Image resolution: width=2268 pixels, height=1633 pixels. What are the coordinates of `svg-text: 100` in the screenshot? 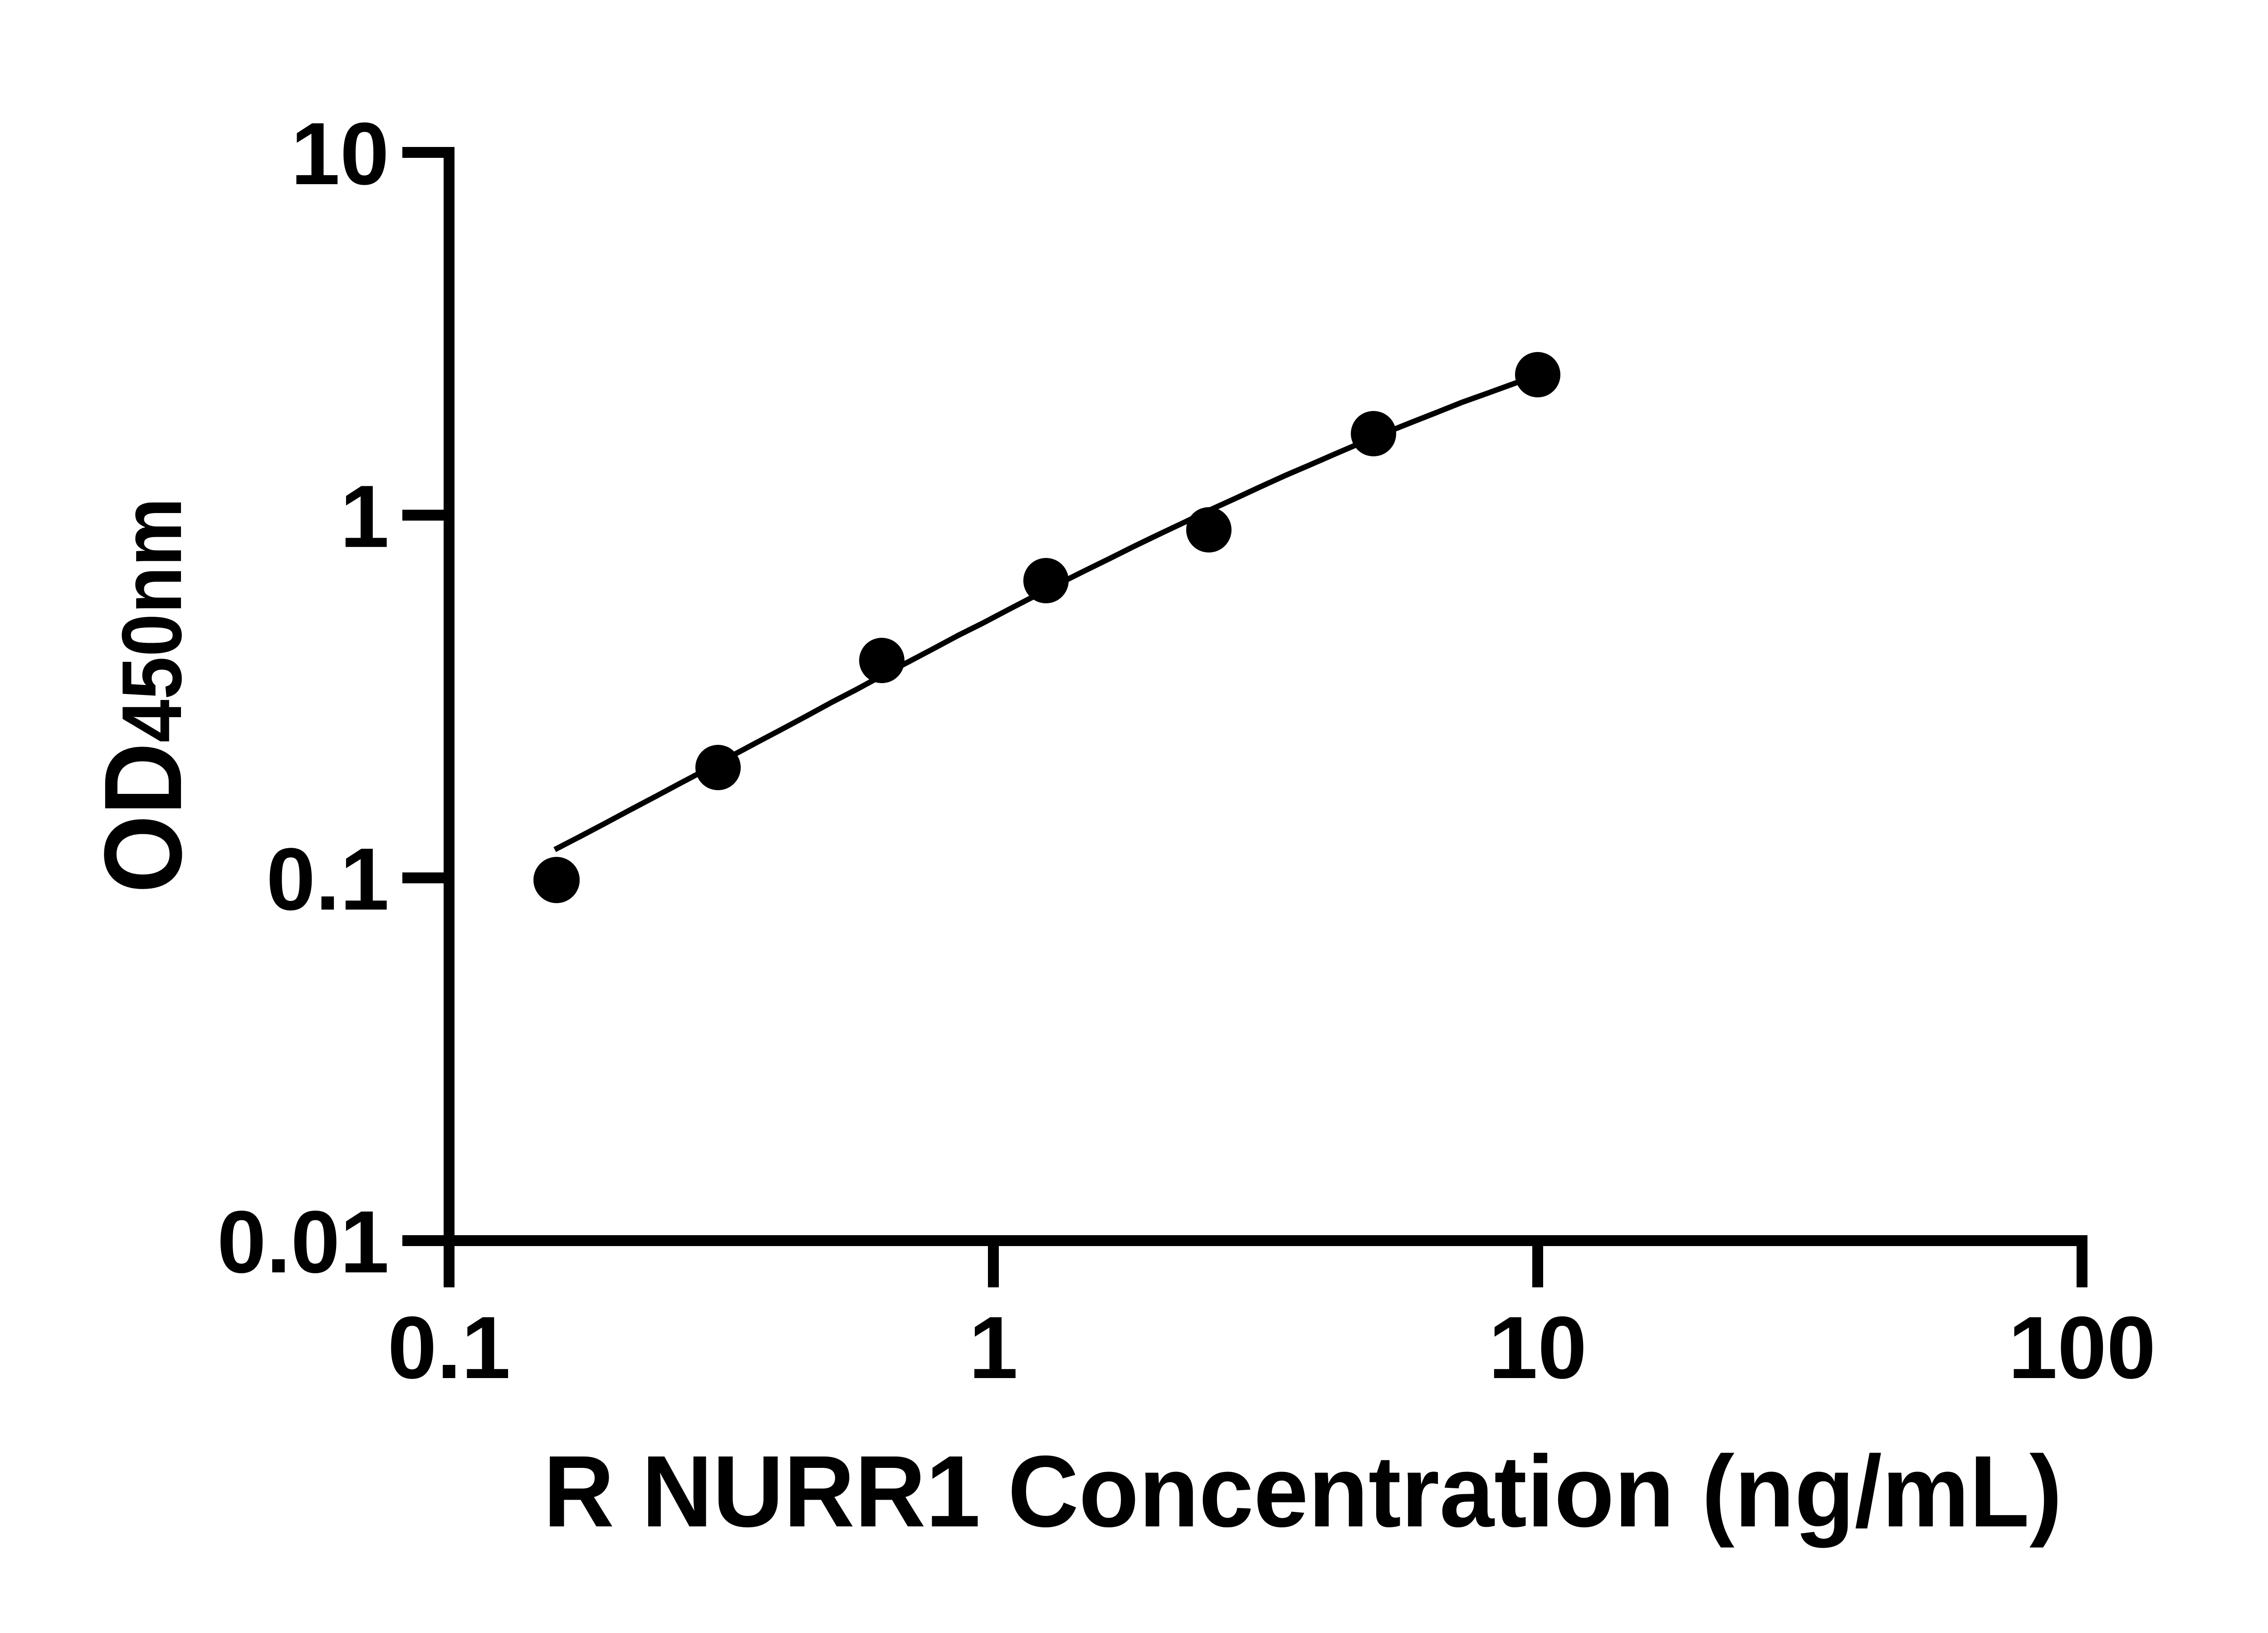 It's located at (2082, 1347).